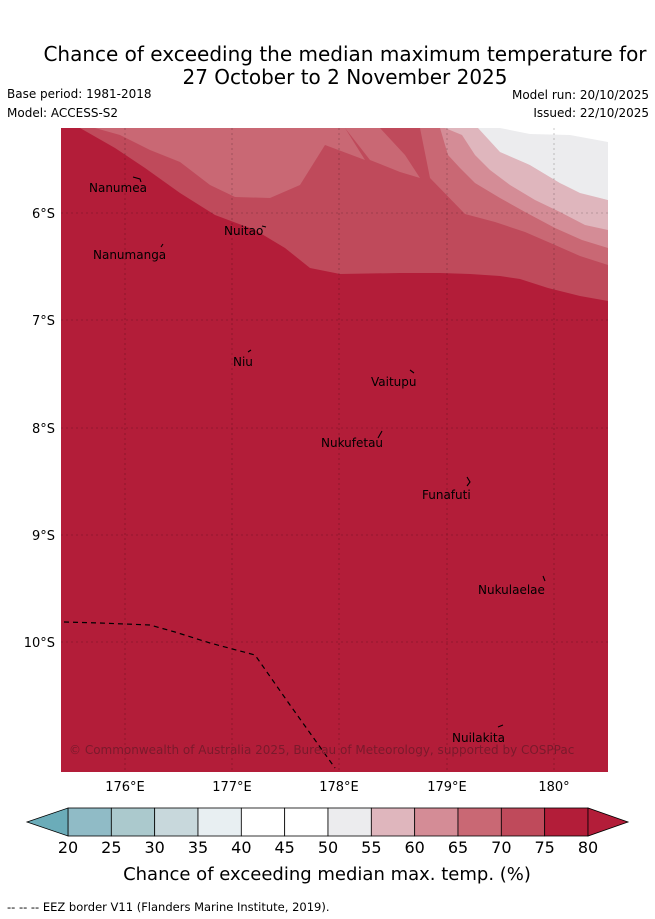 This screenshot has width=655, height=919. Describe the element at coordinates (43, 321) in the screenshot. I see `lat-label-7s: 7°S` at that location.